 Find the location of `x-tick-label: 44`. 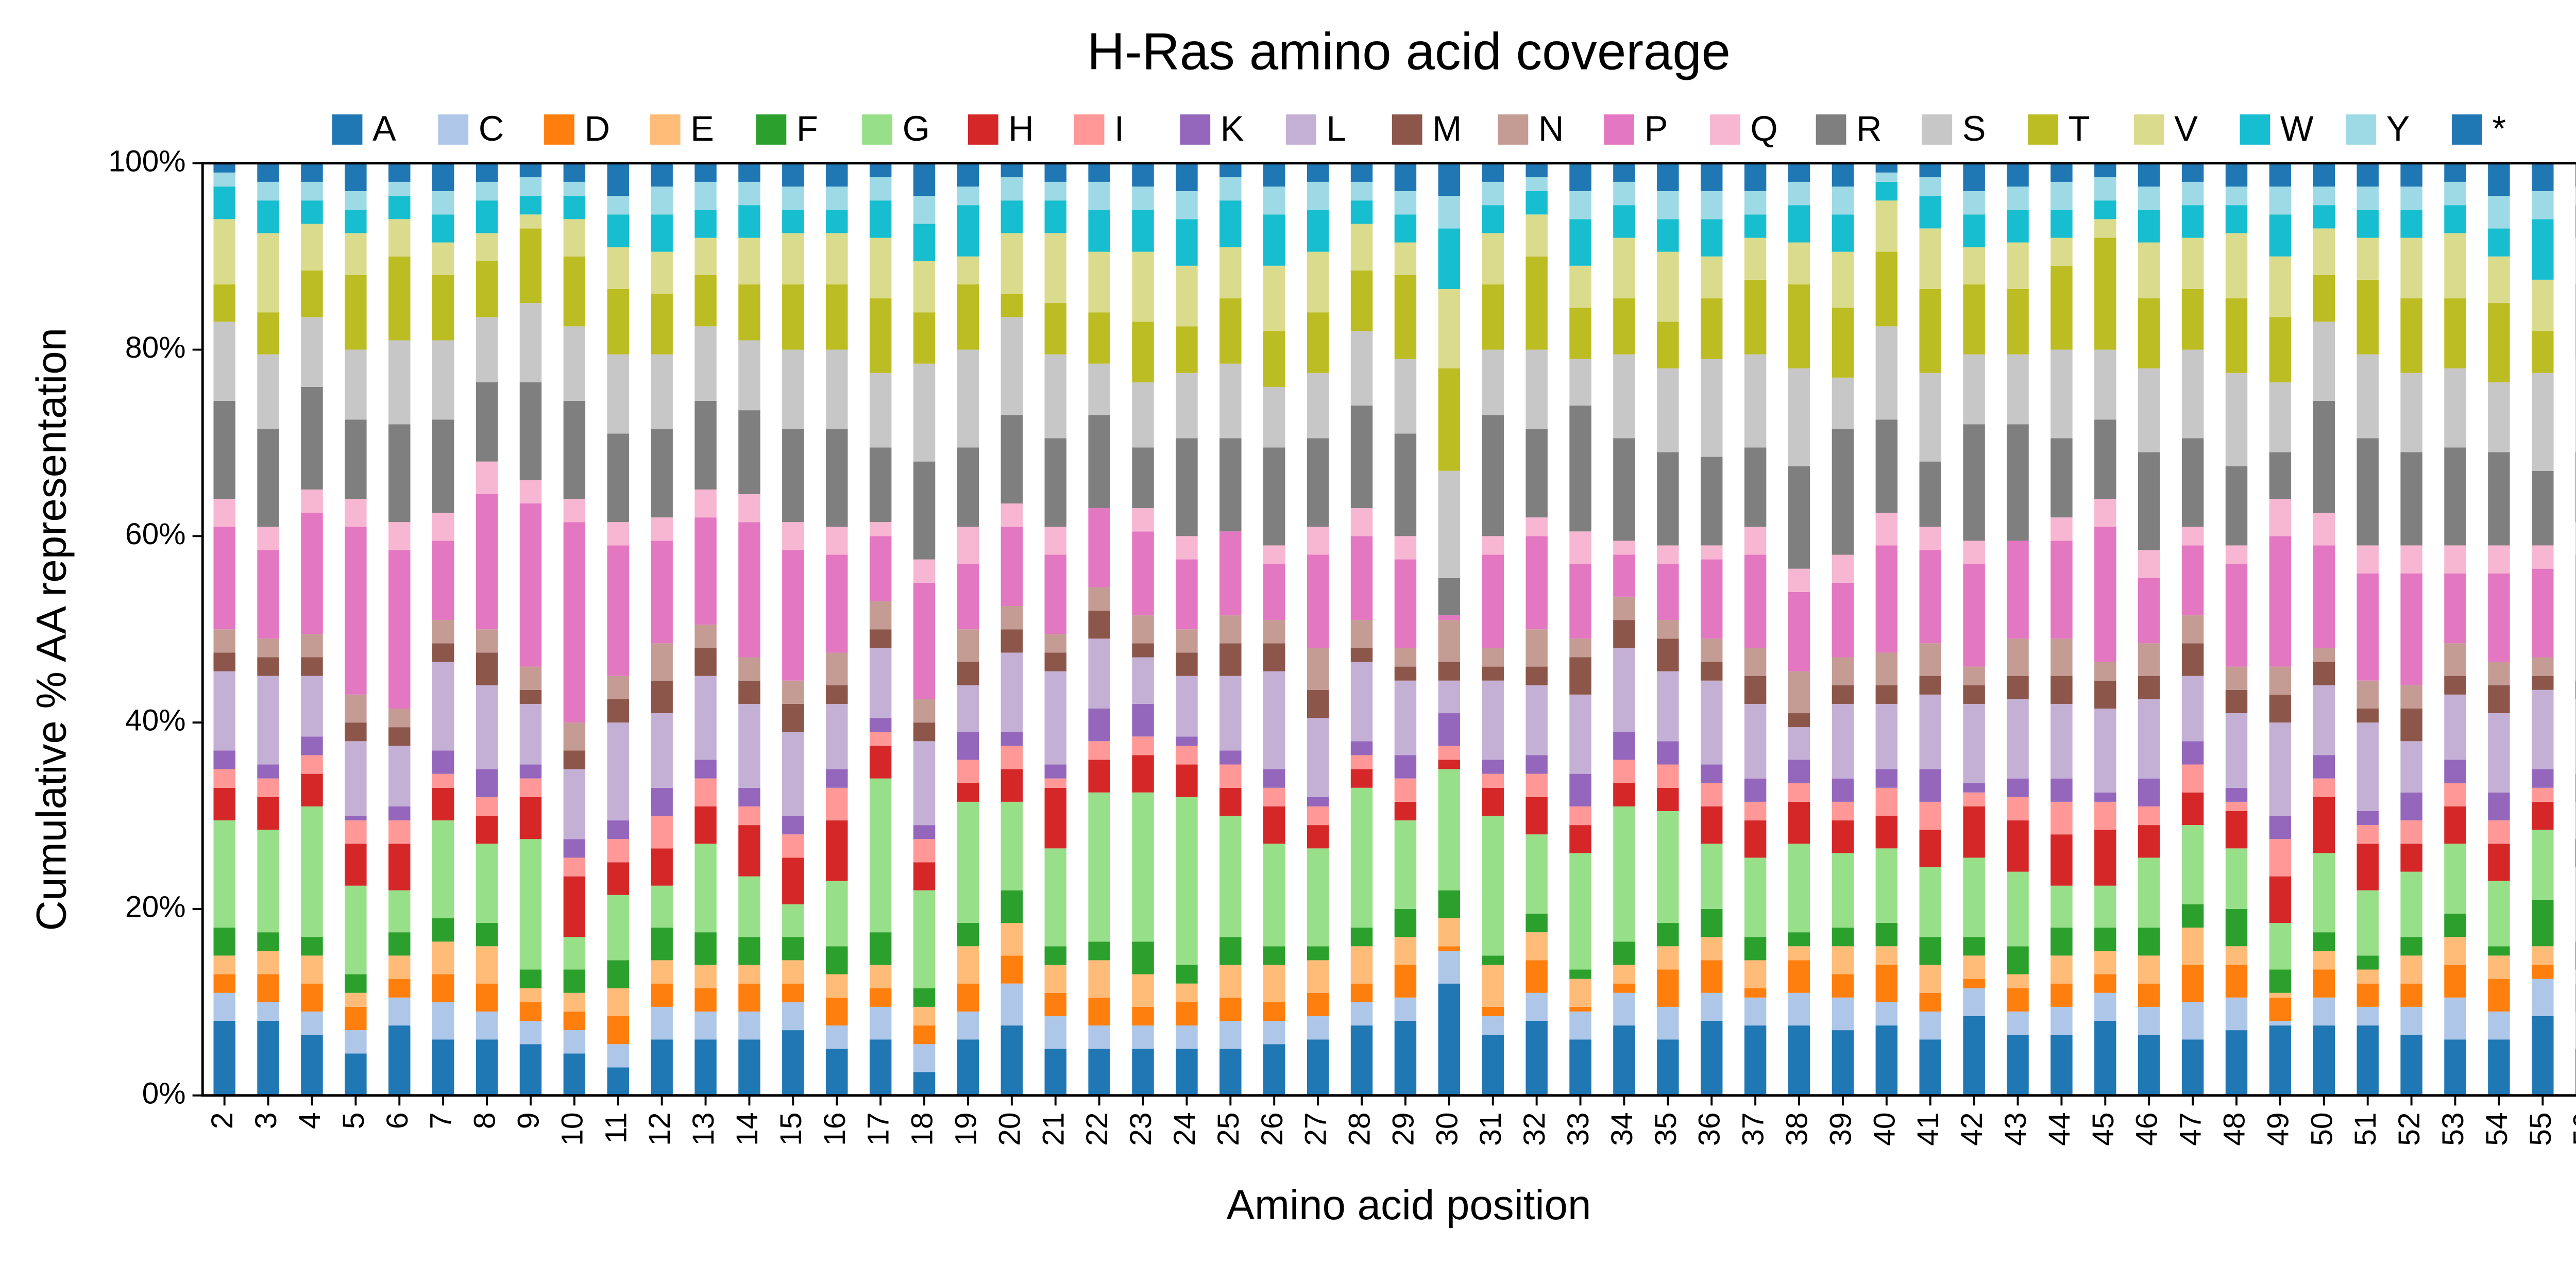

x-tick-label: 44 is located at coordinates (2059, 1129).